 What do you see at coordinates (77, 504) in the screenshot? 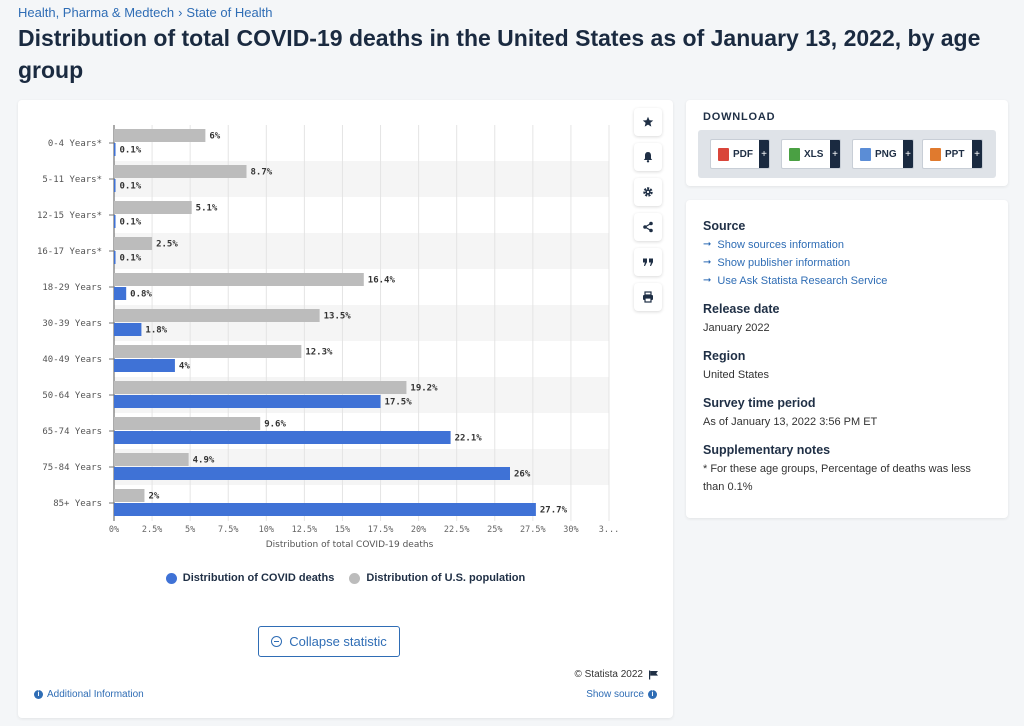
I see `y-category-label: 85+ Years` at bounding box center [77, 504].